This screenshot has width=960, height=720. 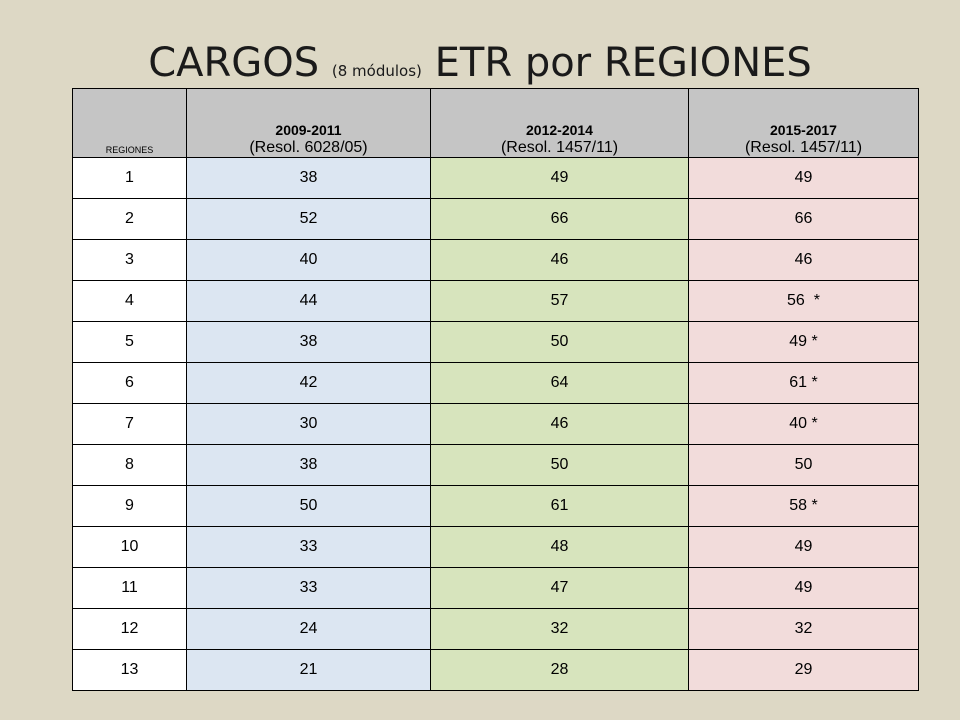 What do you see at coordinates (803, 629) in the screenshot?
I see `value-2015-2017: 32` at bounding box center [803, 629].